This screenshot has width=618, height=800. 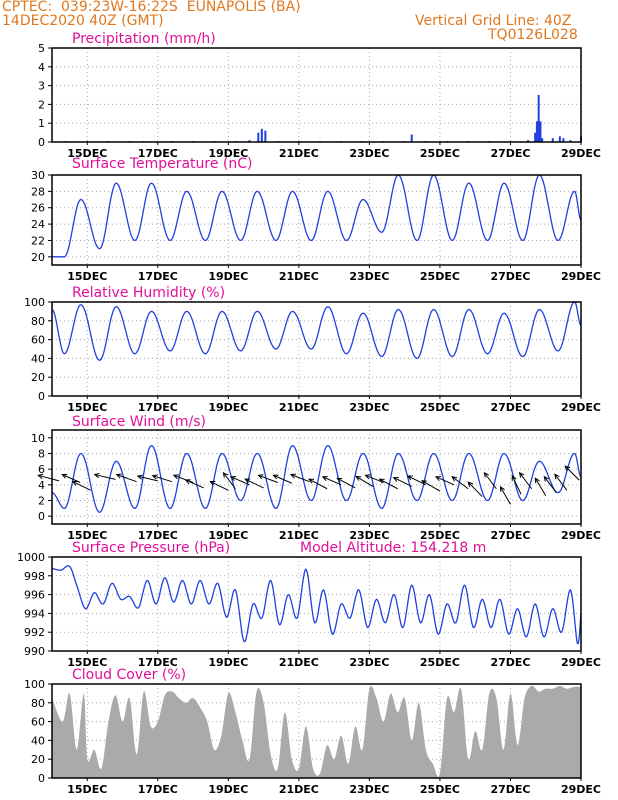 I want to click on header-date: 14DEC2020 40Z (GMT), so click(x=83, y=21).